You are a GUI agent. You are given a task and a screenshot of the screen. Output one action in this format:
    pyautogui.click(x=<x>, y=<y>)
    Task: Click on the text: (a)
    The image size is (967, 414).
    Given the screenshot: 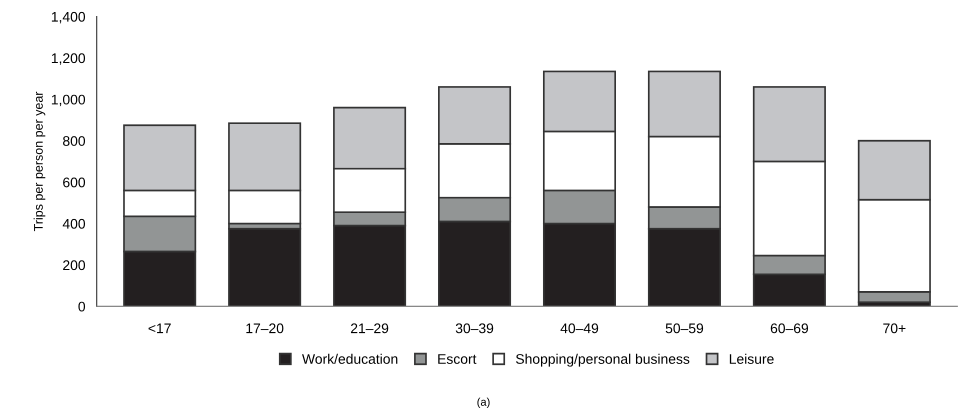 What is the action you would take?
    pyautogui.click(x=483, y=403)
    